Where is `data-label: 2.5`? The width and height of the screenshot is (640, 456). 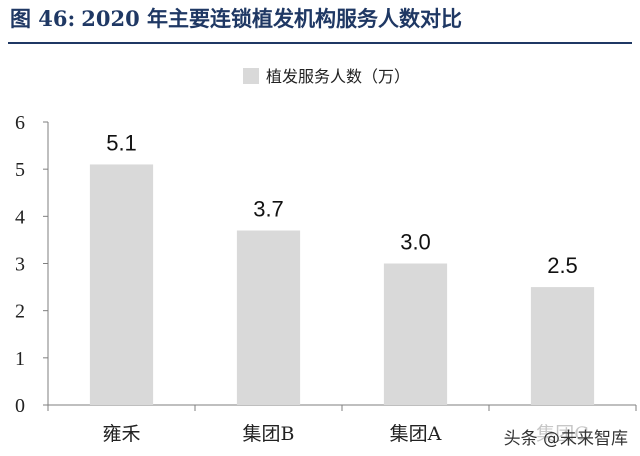 data-label: 2.5 is located at coordinates (562, 265).